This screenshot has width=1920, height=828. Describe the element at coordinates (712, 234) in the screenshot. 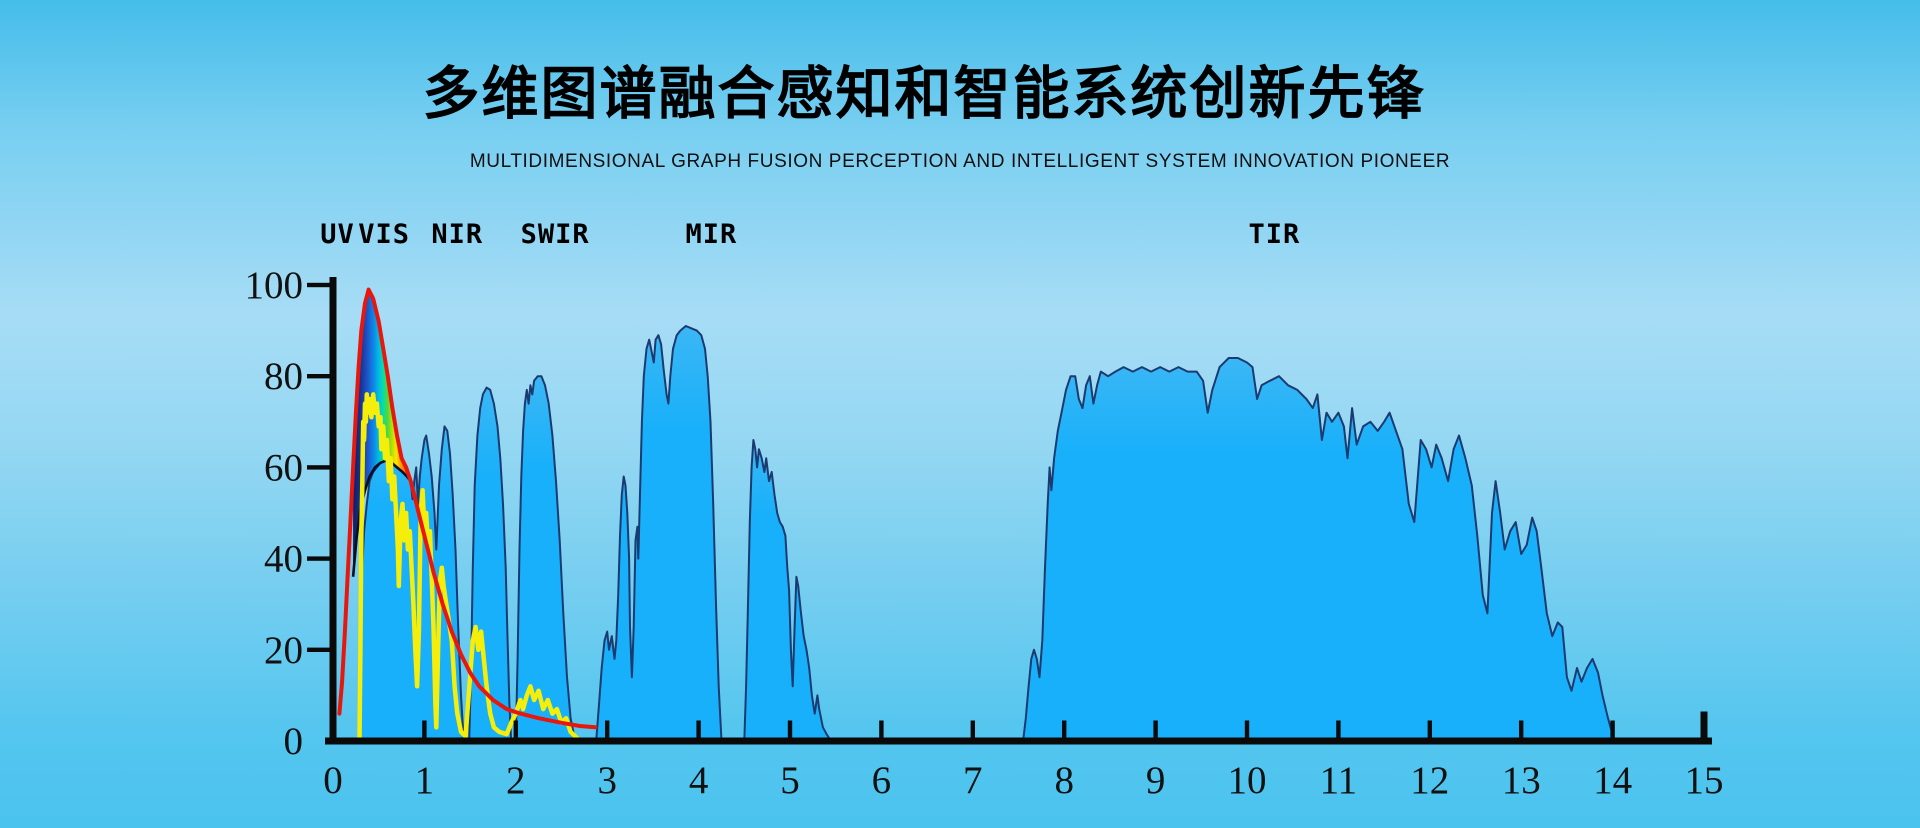

I see `band-label-mir: MIR` at that location.